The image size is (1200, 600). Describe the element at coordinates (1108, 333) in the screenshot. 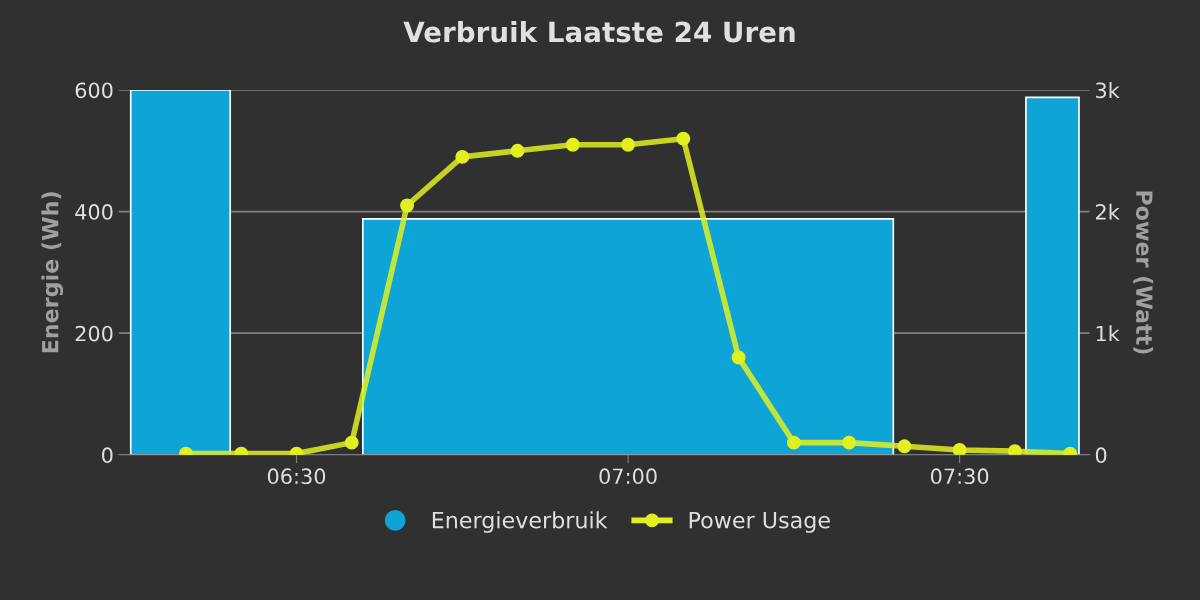

I see `y2-tick-label: 1k` at that location.